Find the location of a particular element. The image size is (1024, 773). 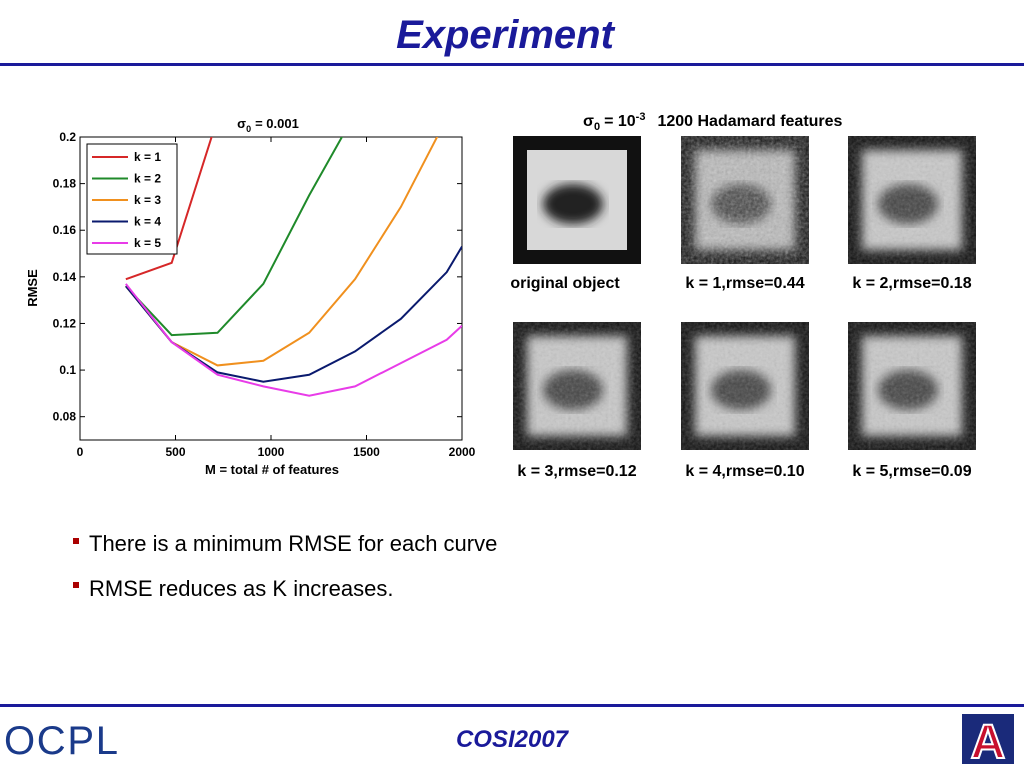

chart-title: σ0 = 0.001 is located at coordinates (268, 125).